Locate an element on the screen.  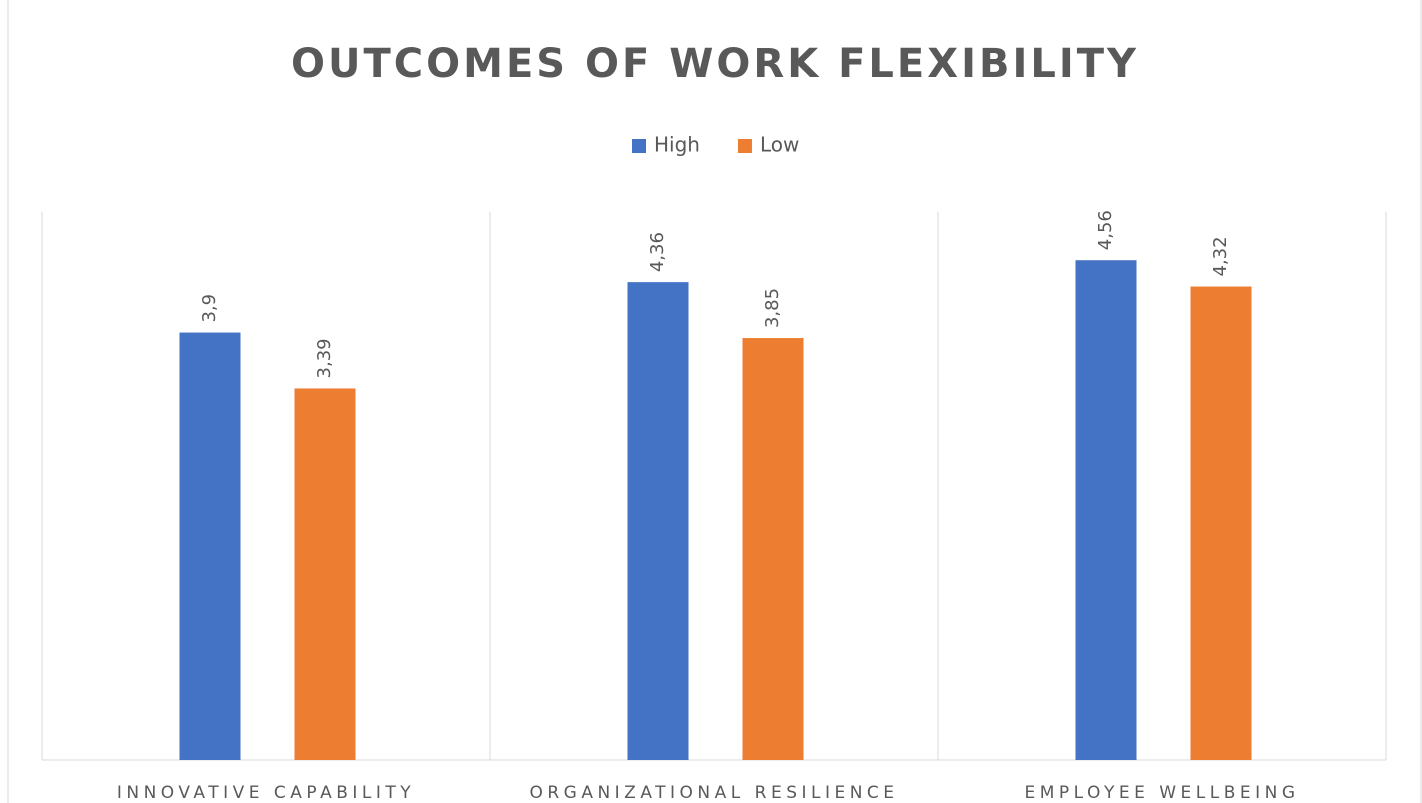
x-tick-label: INNOVATIVE CAPABILITY is located at coordinates (266, 793).